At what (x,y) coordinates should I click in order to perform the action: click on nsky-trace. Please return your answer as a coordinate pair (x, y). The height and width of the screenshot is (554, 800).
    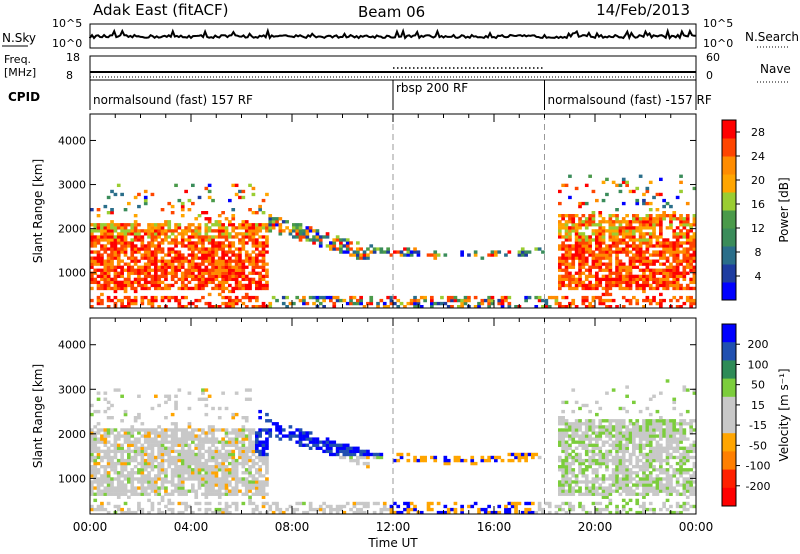
    Looking at the image, I should click on (392, 34).